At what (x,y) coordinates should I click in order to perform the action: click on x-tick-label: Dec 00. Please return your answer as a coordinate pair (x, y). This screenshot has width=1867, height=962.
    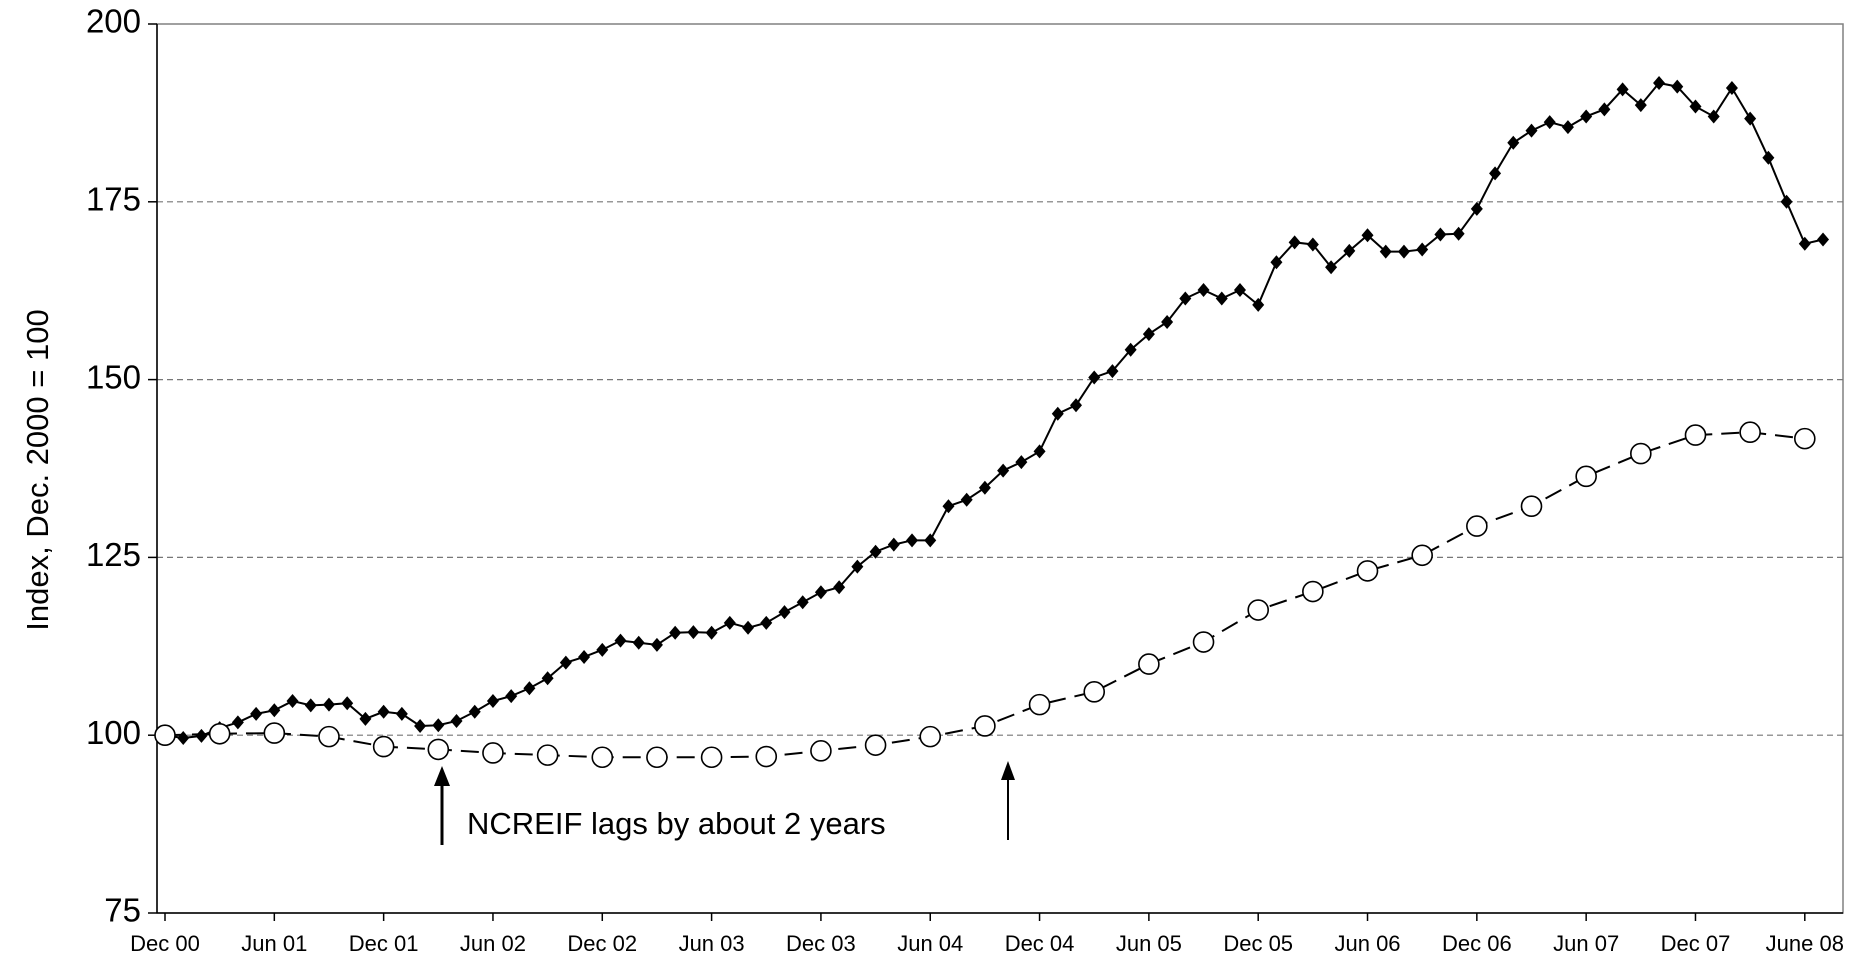
    Looking at the image, I should click on (165, 943).